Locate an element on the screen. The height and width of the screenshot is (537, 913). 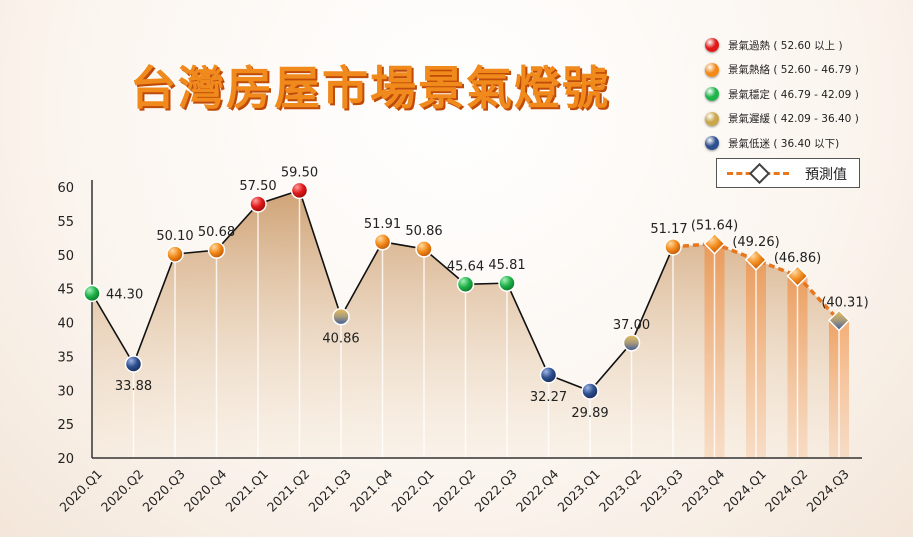
x-tick-label: 2023.Q2 is located at coordinates (620, 490).